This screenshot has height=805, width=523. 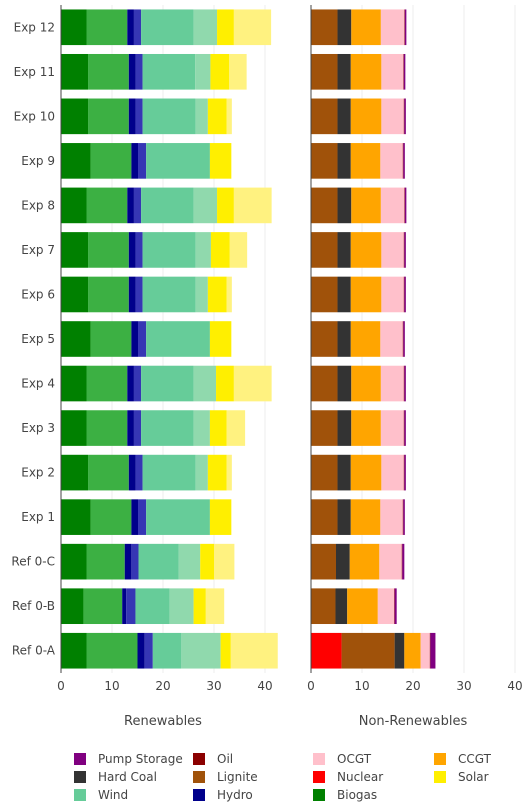 I want to click on legend-item-solar: Solar, so click(x=461, y=777).